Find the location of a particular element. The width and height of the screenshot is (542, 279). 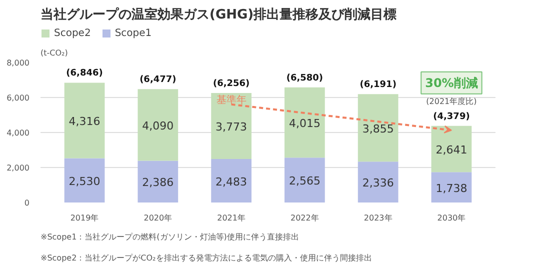

annotation: 基準年 is located at coordinates (231, 100).